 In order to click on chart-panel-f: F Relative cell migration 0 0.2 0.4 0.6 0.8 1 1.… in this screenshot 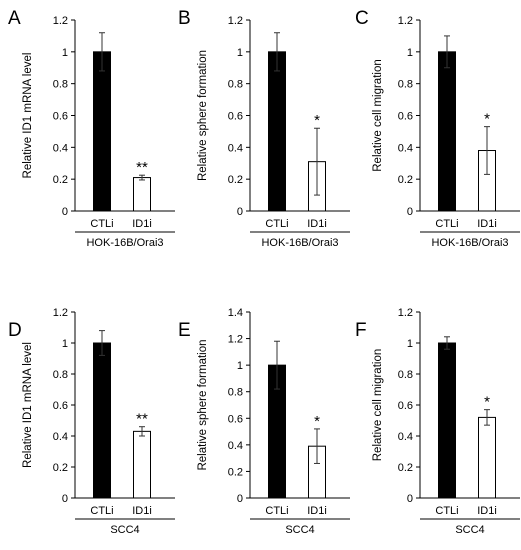, I will do `click(437, 421)`.